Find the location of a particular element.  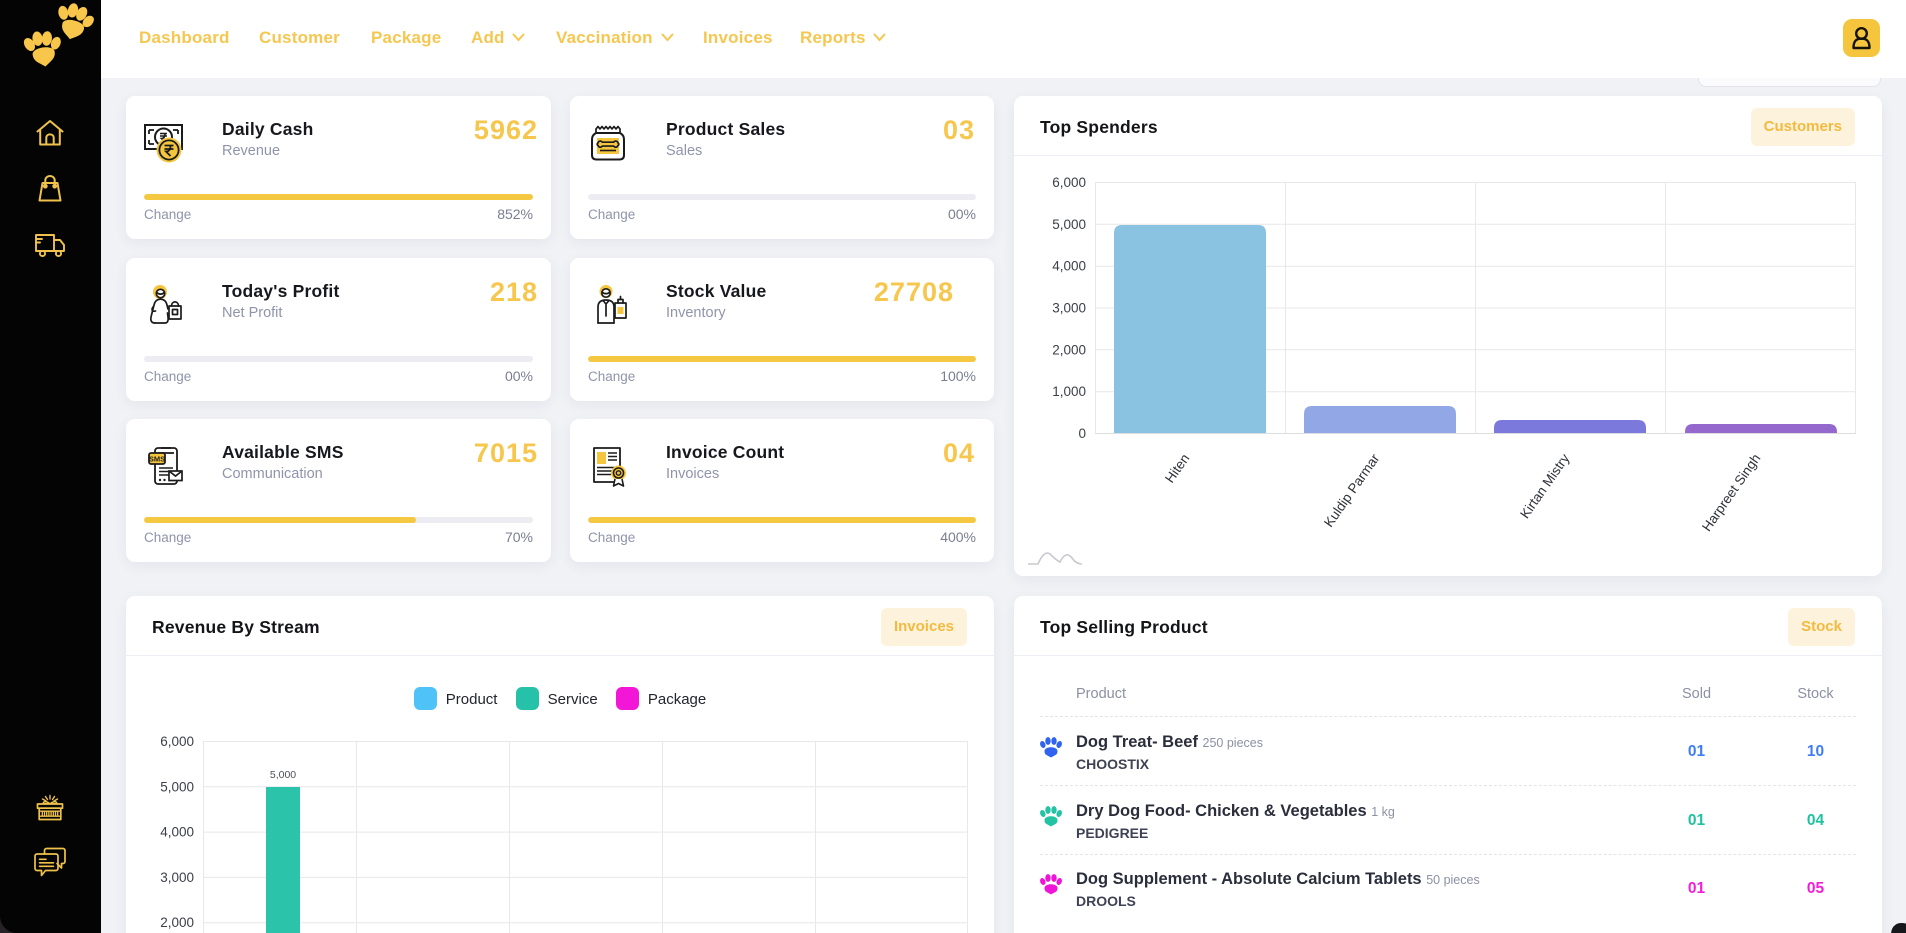

svg-text: 1,000 is located at coordinates (1069, 391).